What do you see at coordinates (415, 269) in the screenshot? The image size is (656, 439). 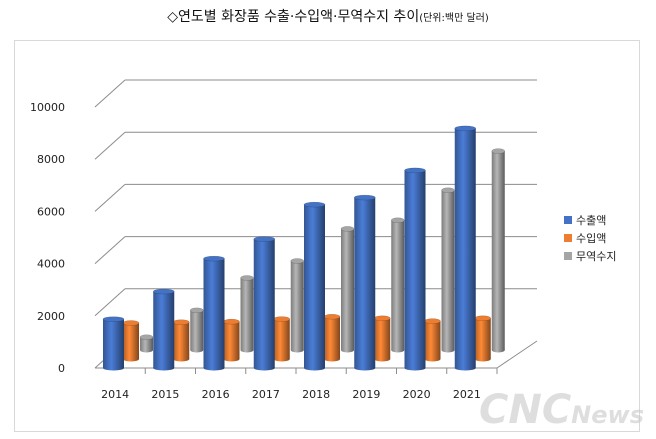 I see `bar-수출액-2020` at bounding box center [415, 269].